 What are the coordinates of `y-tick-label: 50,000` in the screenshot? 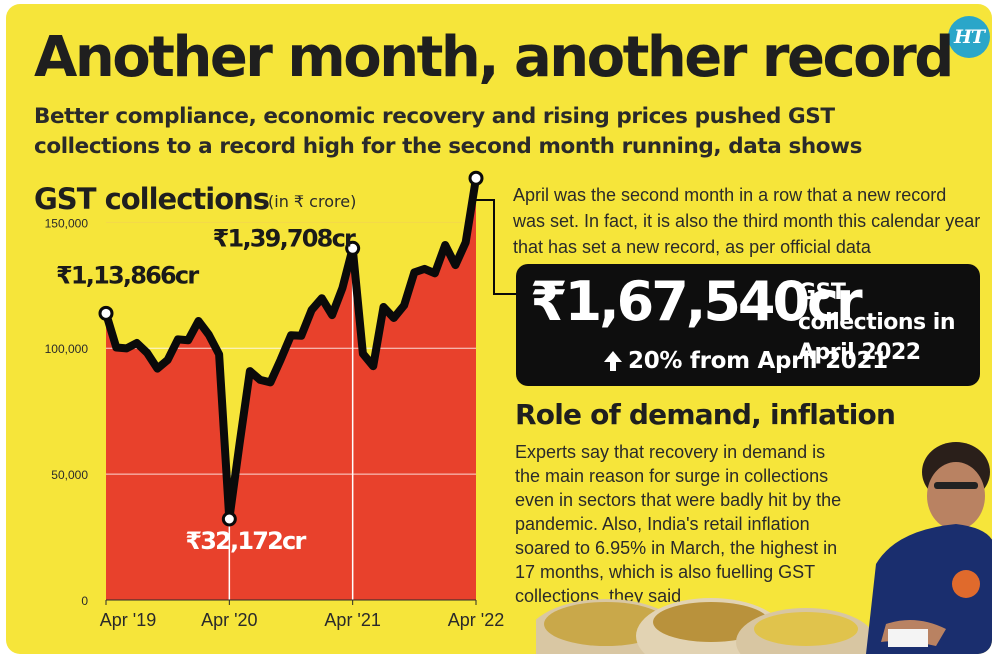 It's located at (69, 475).